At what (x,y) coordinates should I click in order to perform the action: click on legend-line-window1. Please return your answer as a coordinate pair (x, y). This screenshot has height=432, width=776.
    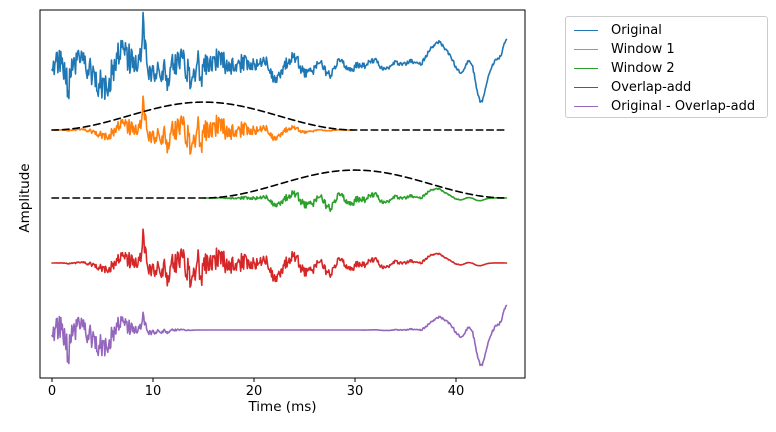
    Looking at the image, I should click on (586, 49).